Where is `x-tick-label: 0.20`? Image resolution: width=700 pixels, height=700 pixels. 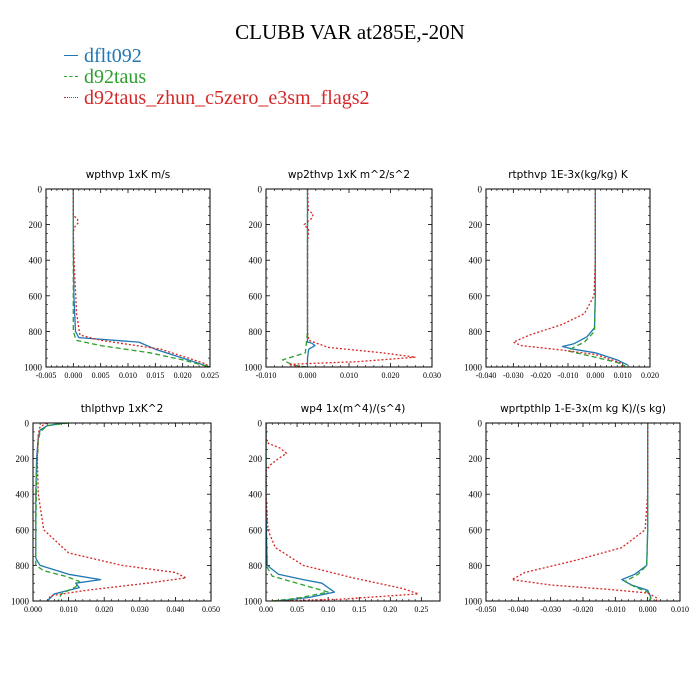 x-tick-label: 0.20 is located at coordinates (390, 609).